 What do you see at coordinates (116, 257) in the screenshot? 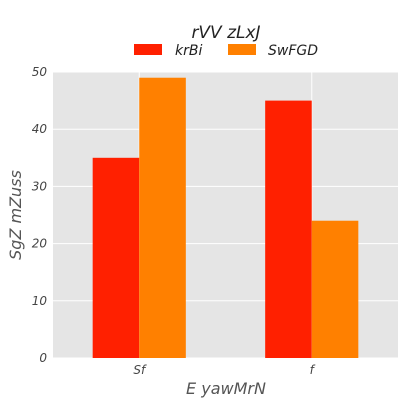
I see `bar-krBi-Sf` at bounding box center [116, 257].